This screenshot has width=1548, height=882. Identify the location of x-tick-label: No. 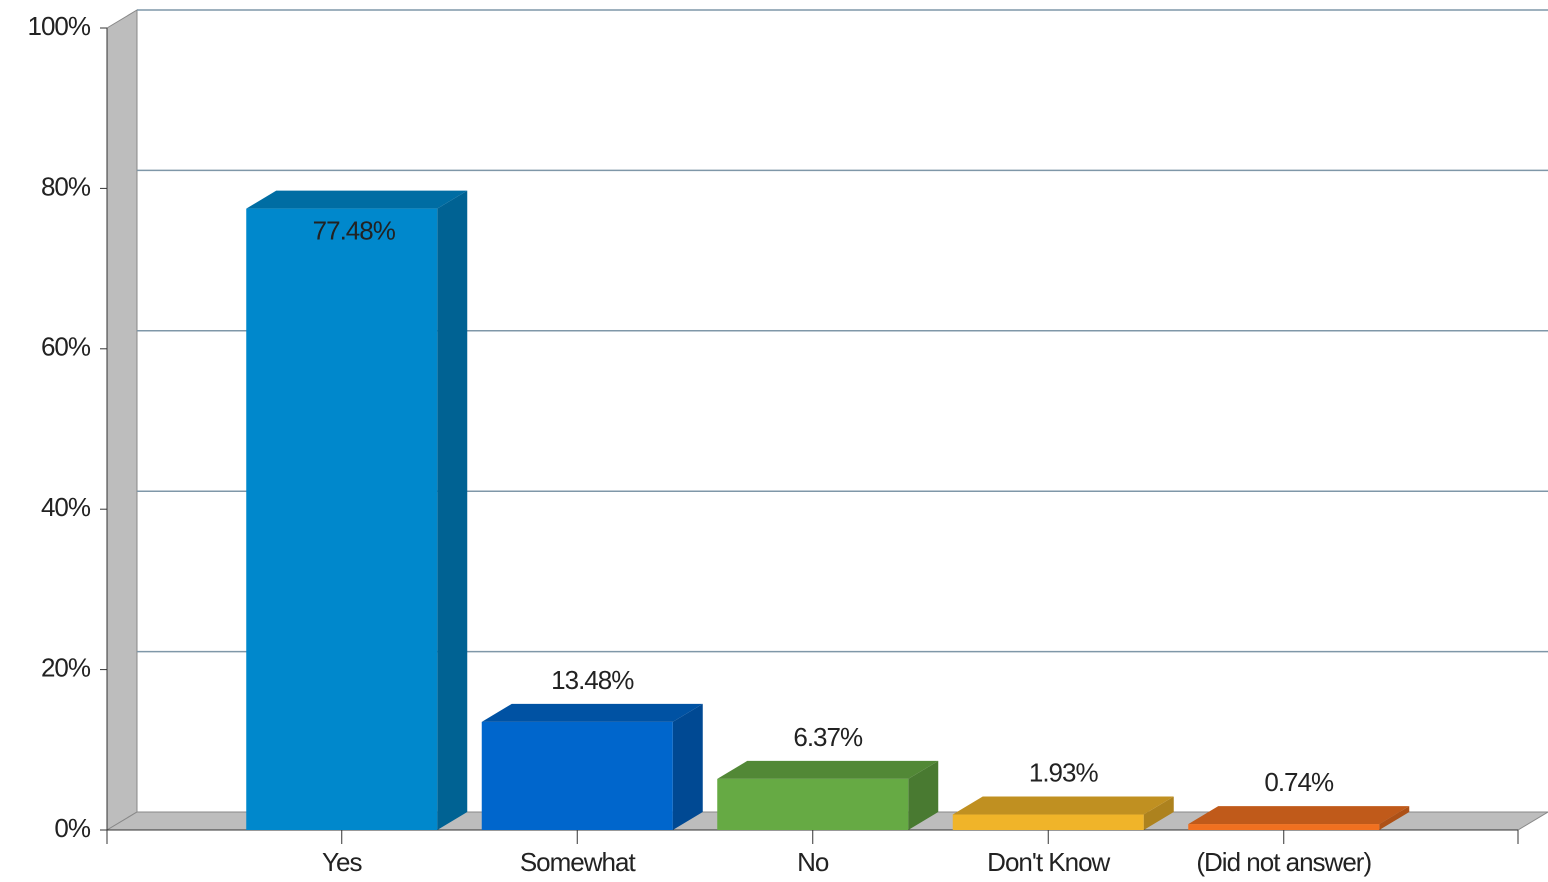
(813, 862).